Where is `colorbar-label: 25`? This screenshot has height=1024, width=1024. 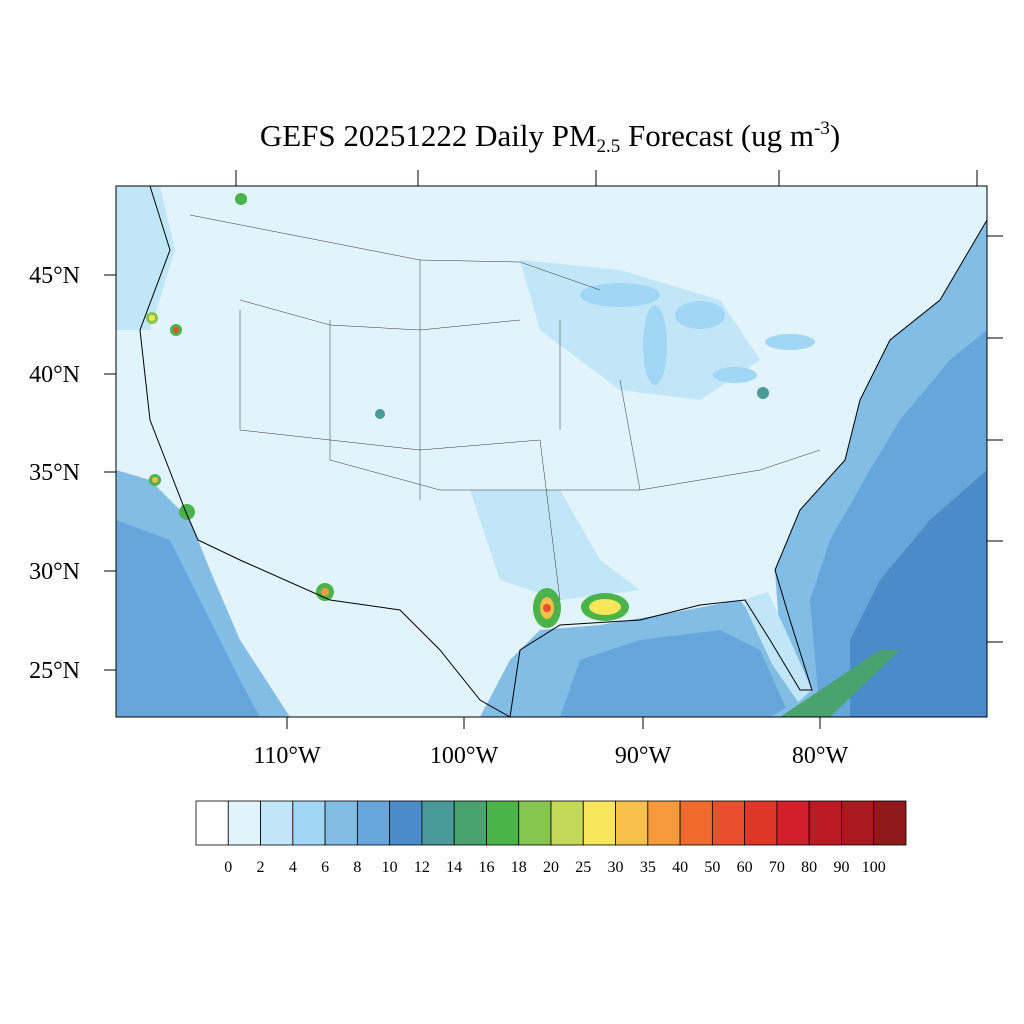 colorbar-label: 25 is located at coordinates (583, 867).